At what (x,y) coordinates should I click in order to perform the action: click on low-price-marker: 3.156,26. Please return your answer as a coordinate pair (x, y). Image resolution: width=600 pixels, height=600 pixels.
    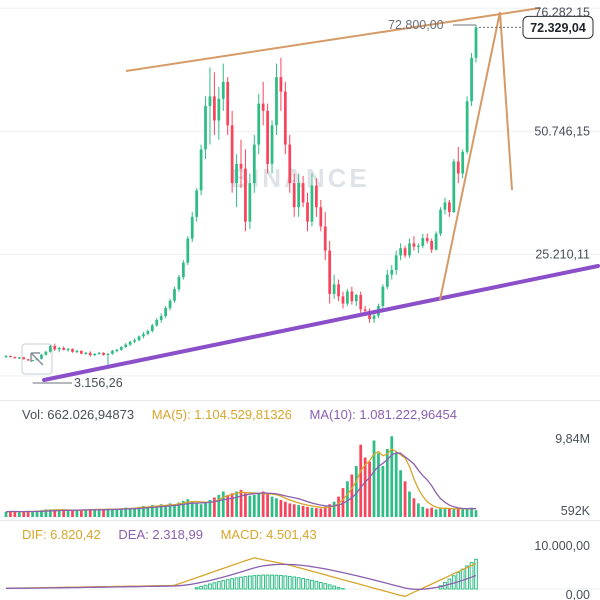
    Looking at the image, I should click on (98, 383).